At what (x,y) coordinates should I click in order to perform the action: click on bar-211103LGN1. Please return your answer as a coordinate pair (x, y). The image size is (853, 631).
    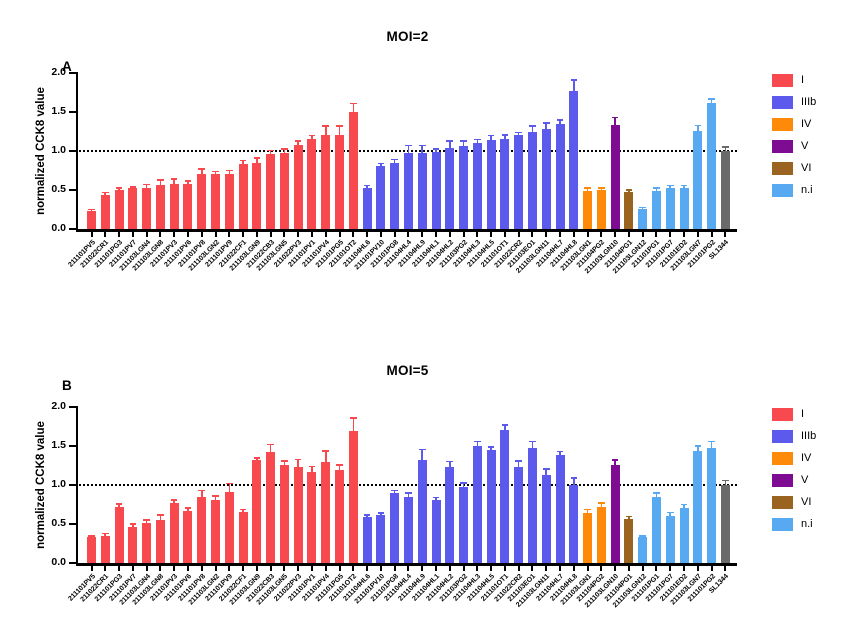
    Looking at the image, I should click on (588, 538).